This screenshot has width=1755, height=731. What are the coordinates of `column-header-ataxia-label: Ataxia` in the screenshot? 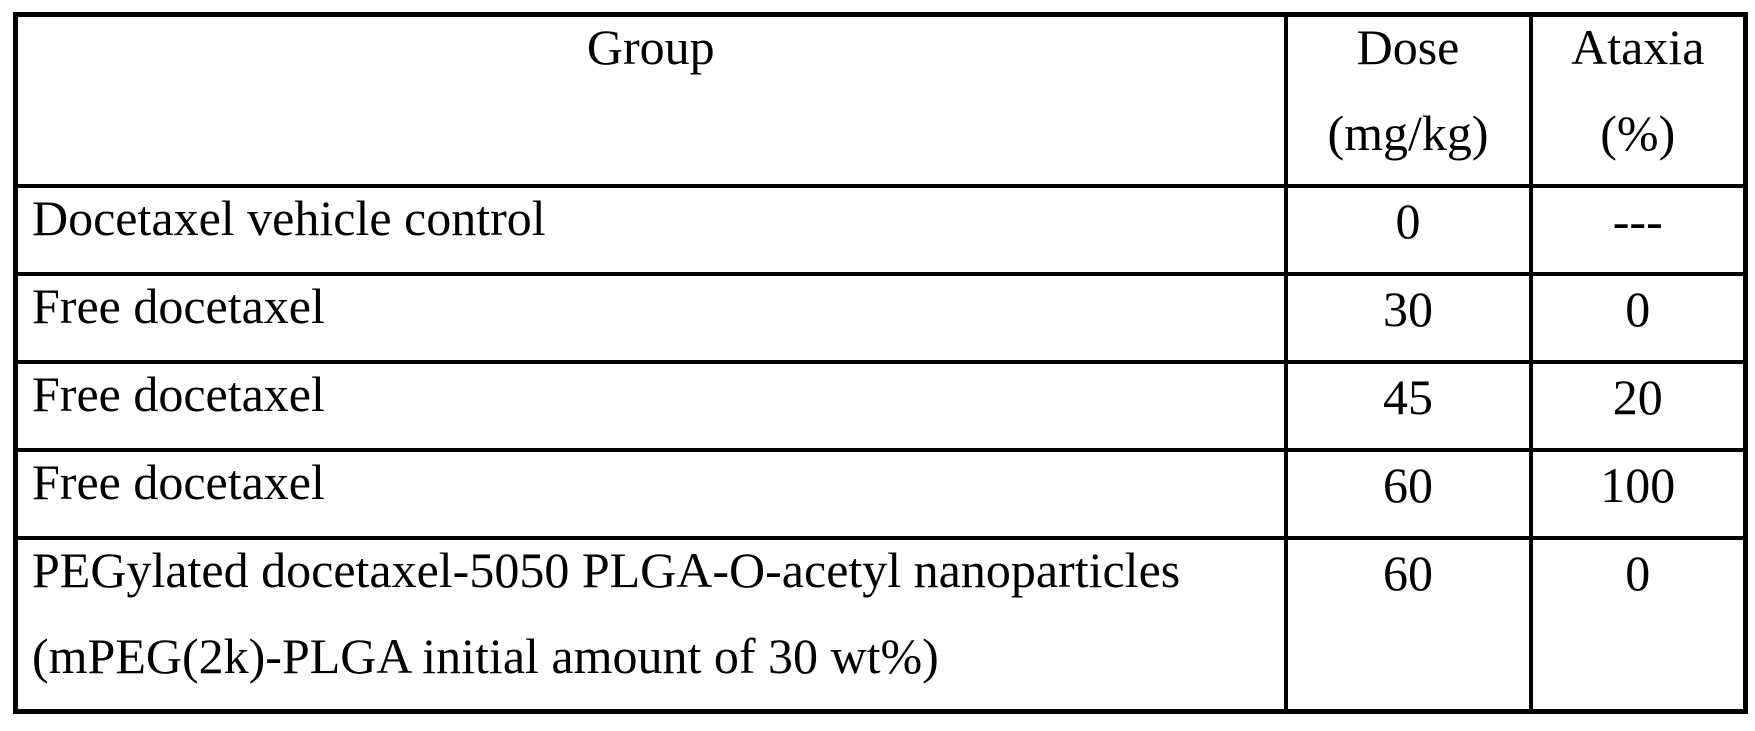 It's located at (1638, 47).